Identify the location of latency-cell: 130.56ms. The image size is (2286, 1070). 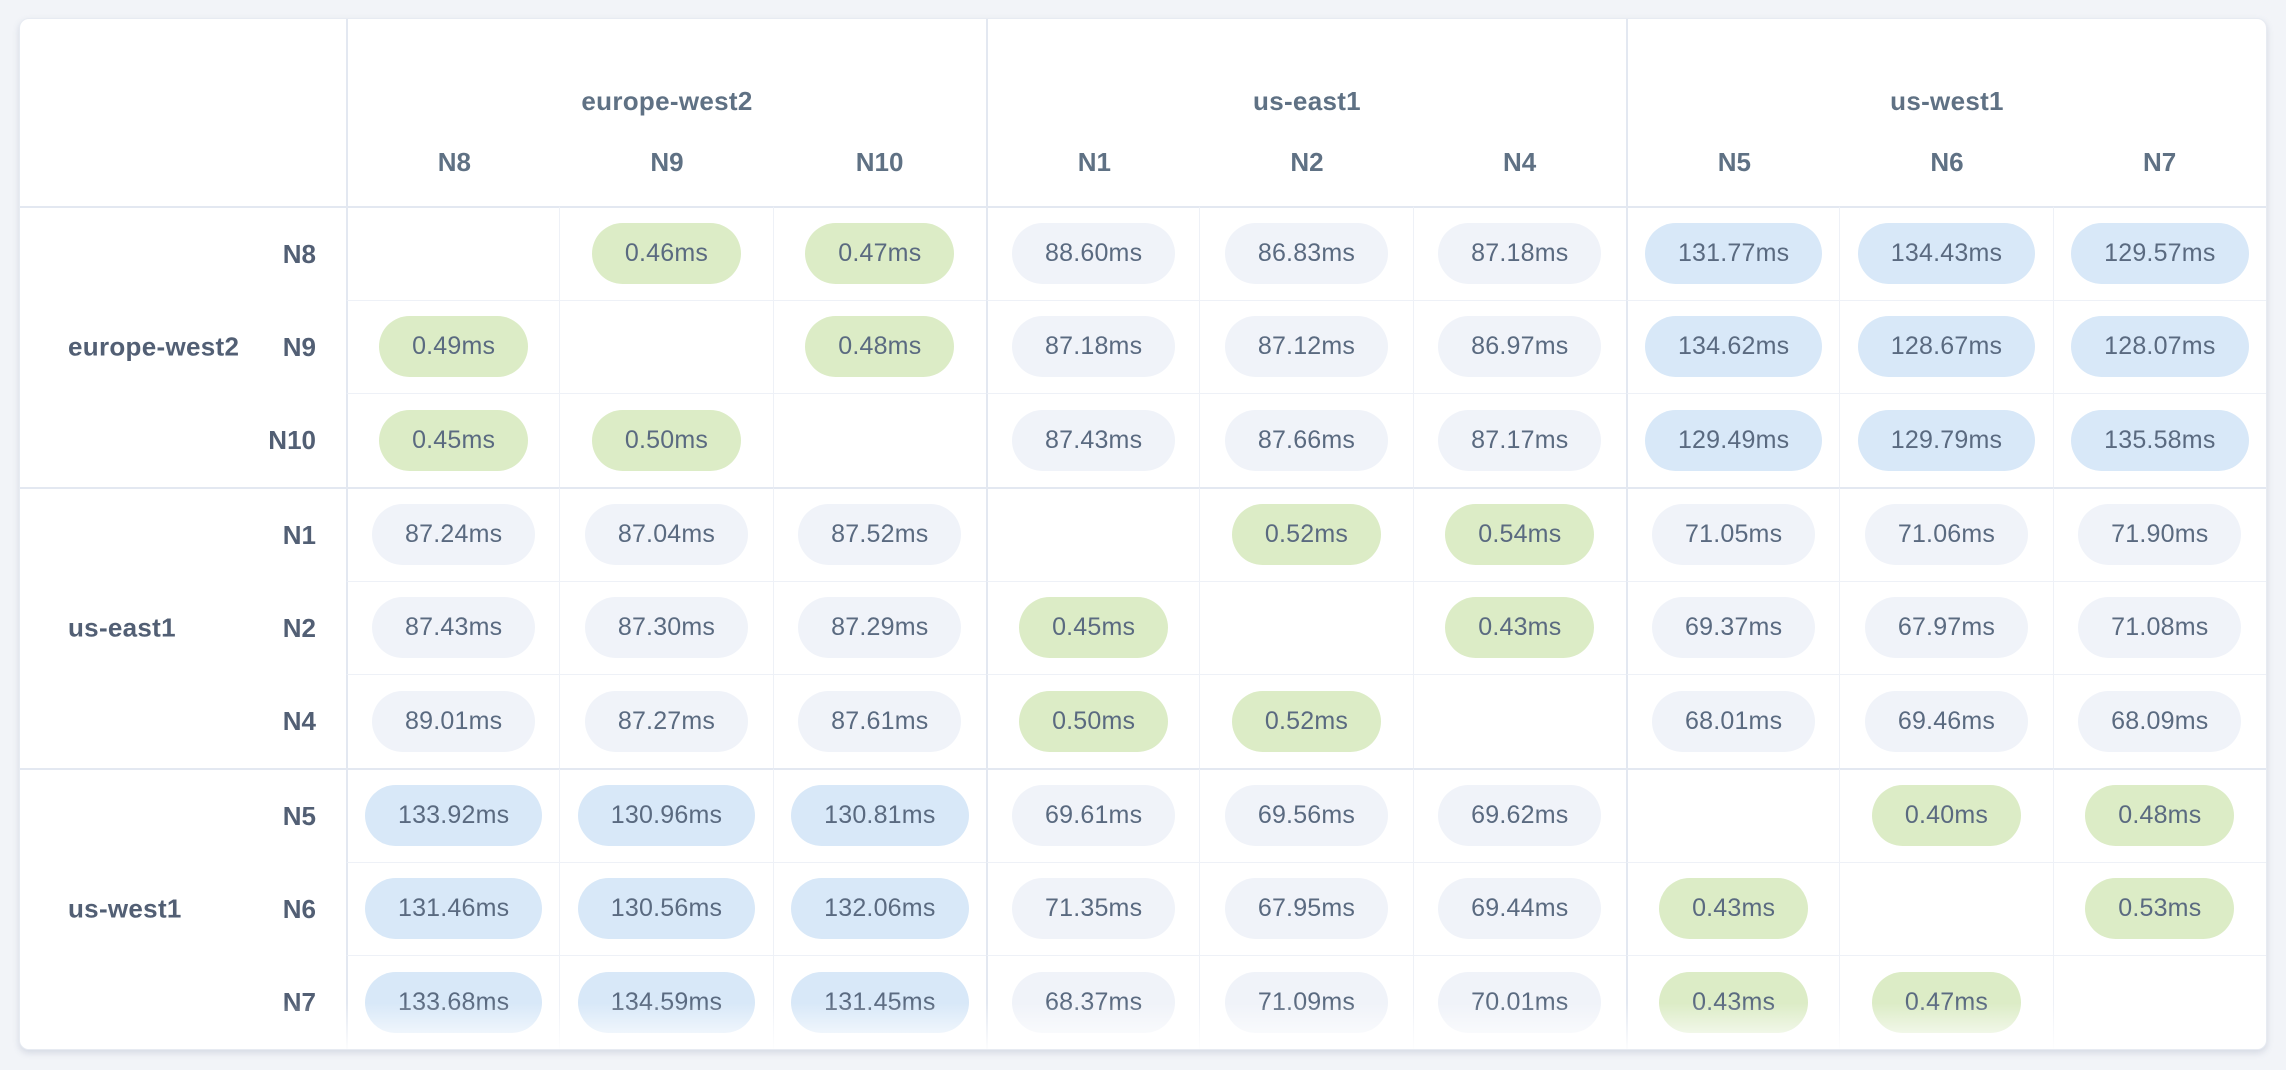
(666, 908).